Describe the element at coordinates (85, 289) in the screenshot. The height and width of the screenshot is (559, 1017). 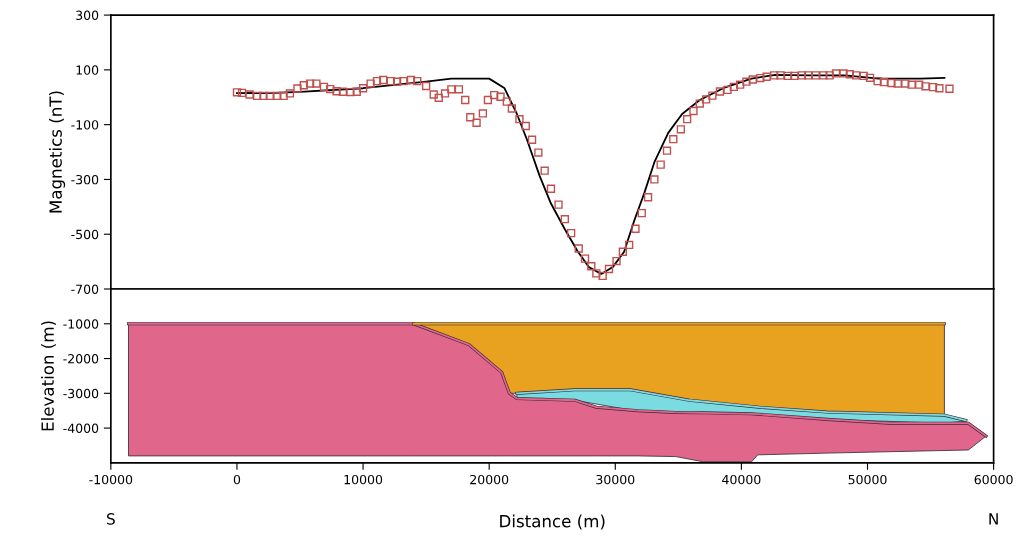
I see `y-tick-label: -700` at that location.